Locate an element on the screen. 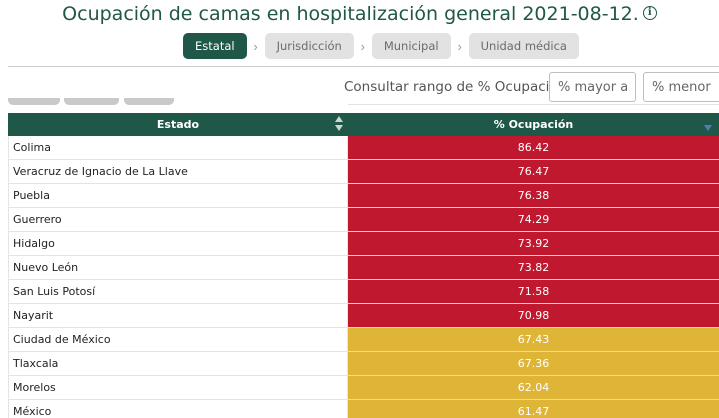 This screenshot has height=418, width=719. table-row: Tlaxcala 67.36 is located at coordinates (363, 364).